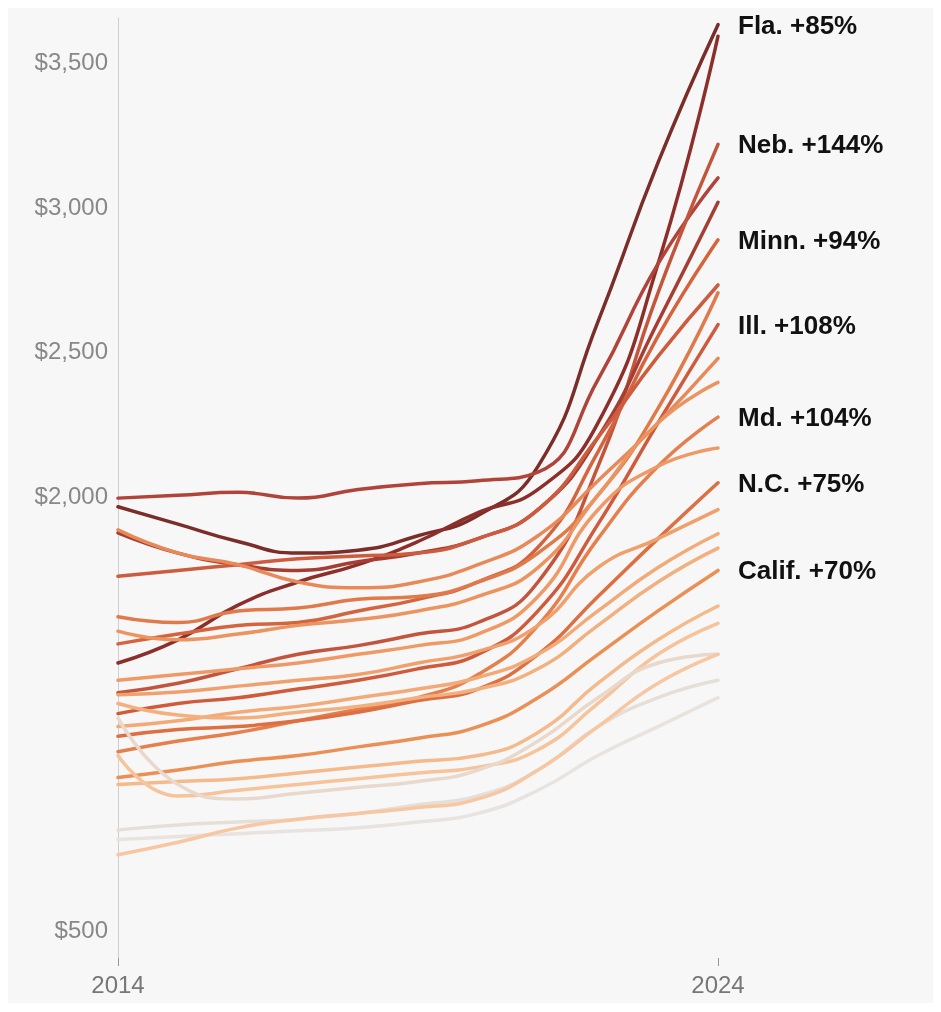 The width and height of the screenshot is (941, 1012). I want to click on series-label: Ill. +108%, so click(797, 324).